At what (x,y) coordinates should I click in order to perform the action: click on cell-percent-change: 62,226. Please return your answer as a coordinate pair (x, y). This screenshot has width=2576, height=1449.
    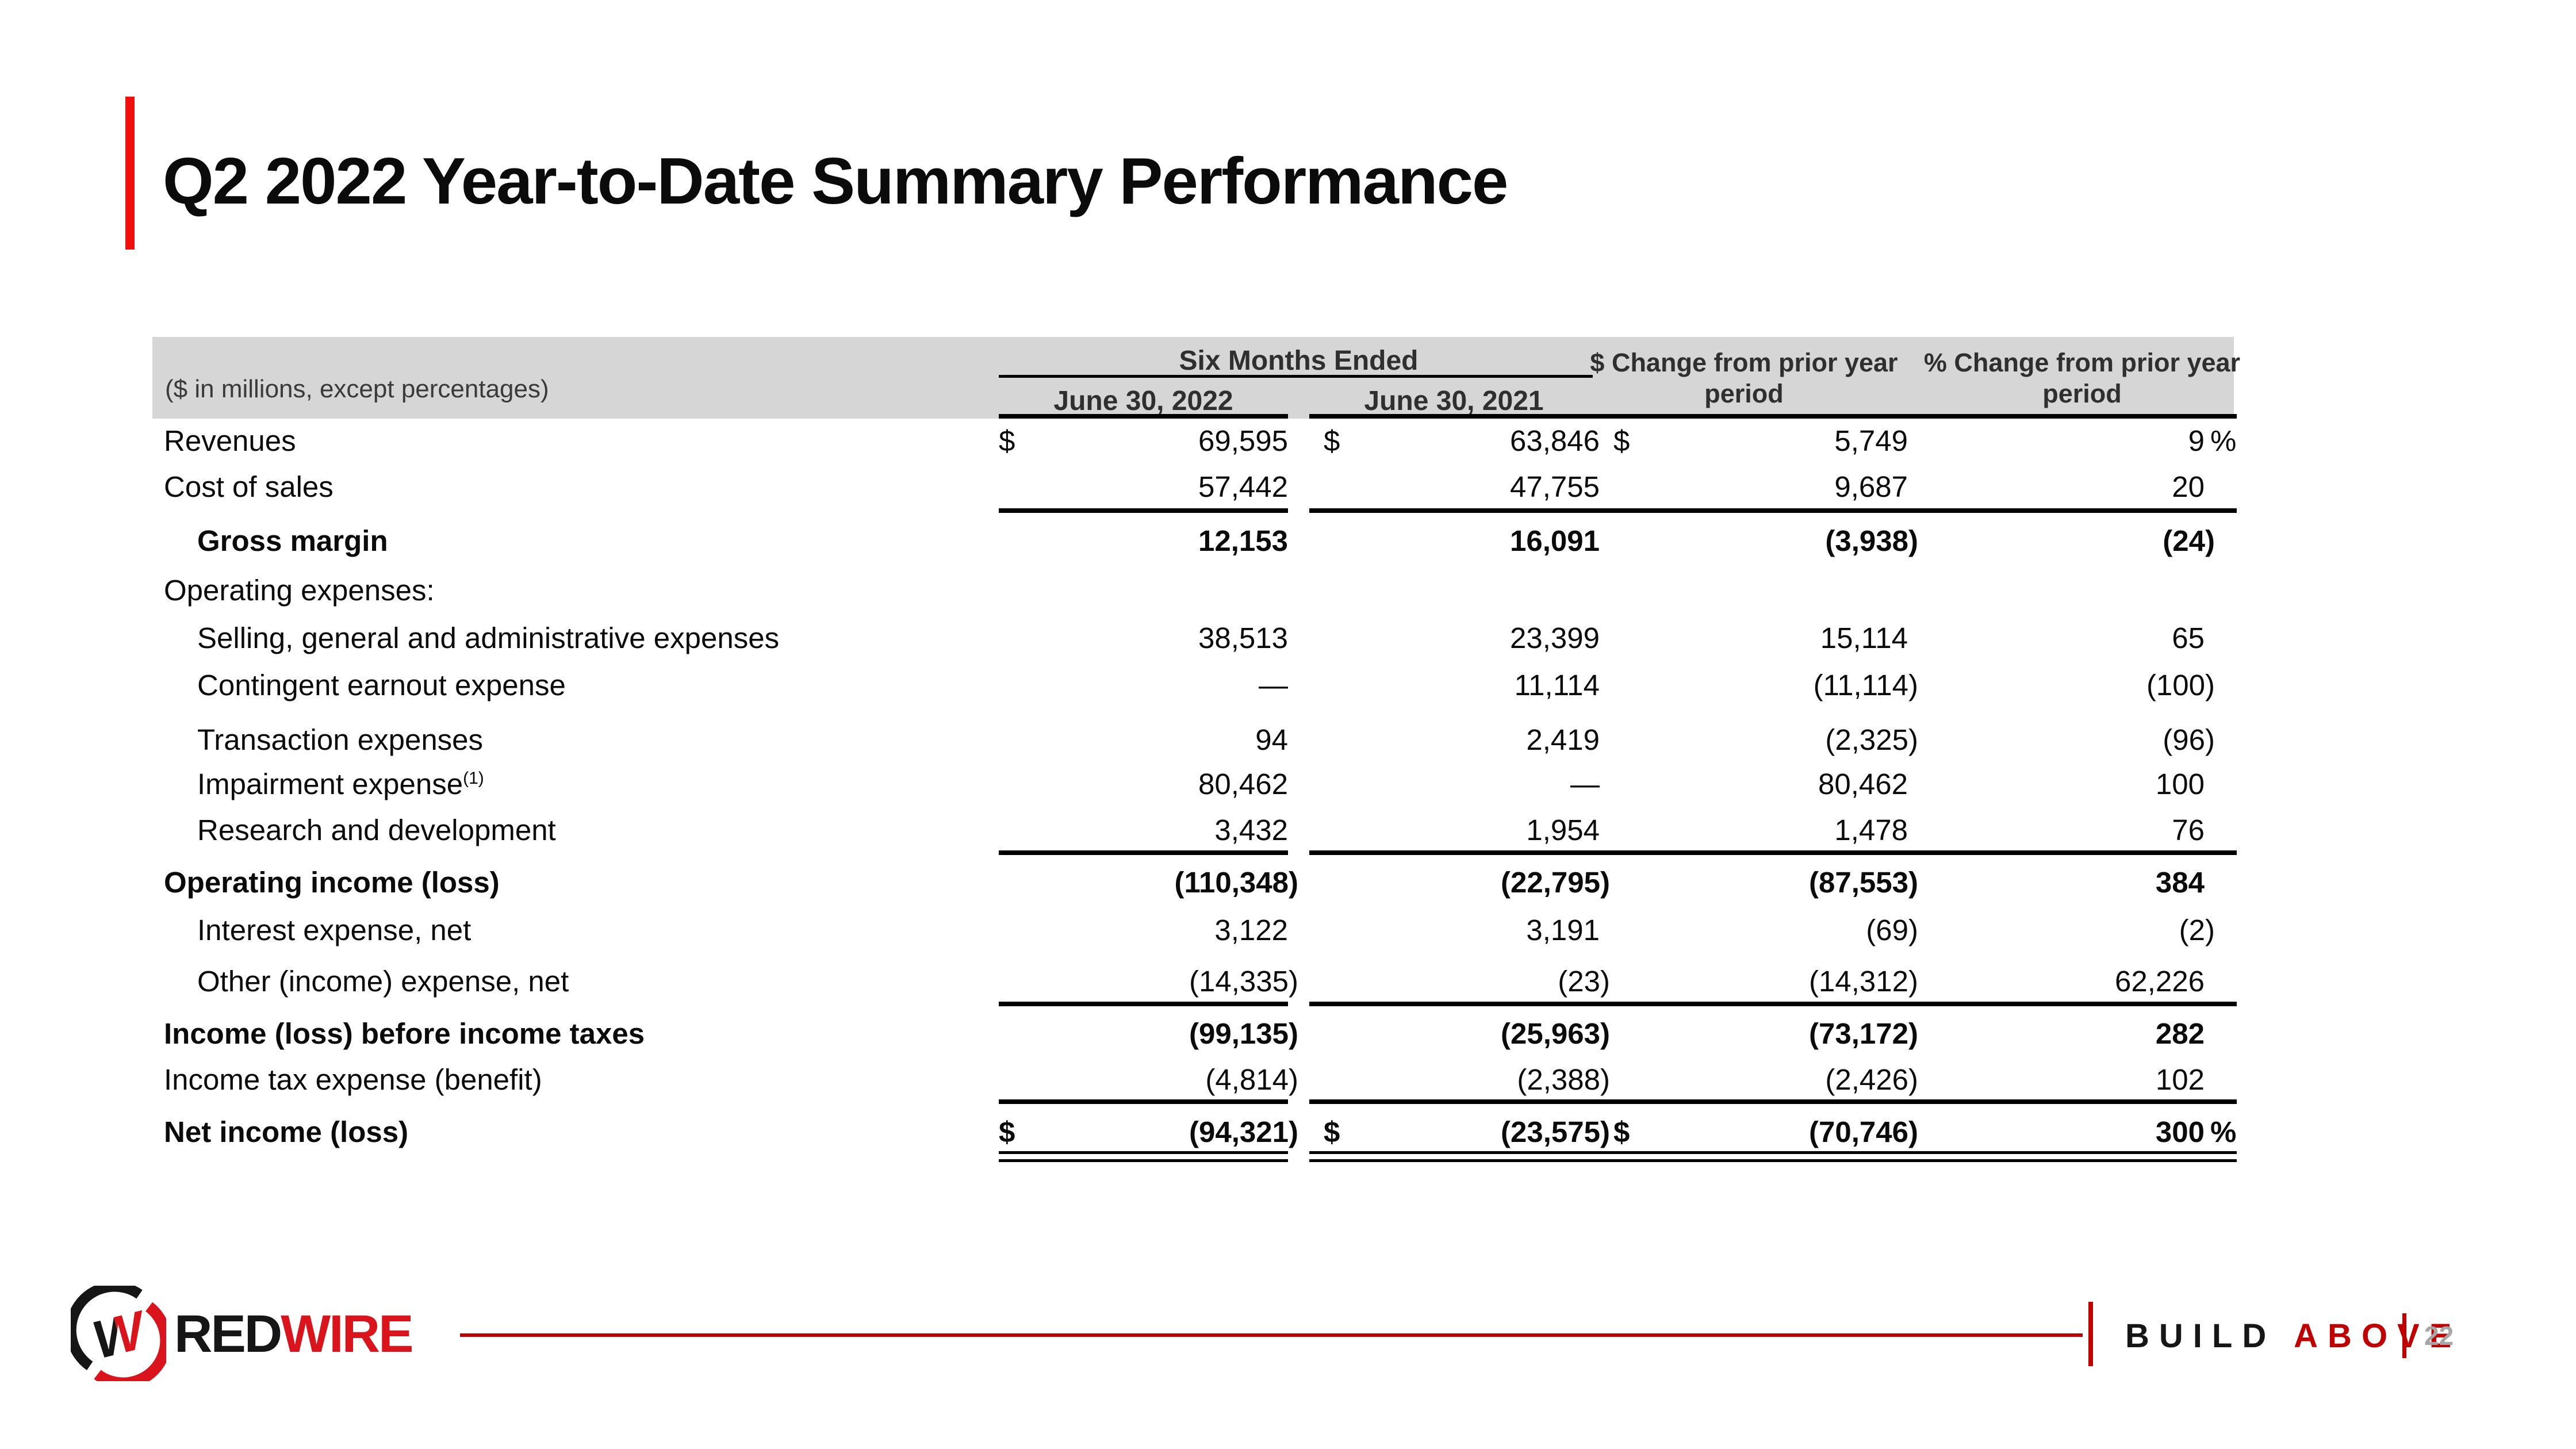
    Looking at the image, I should click on (2160, 981).